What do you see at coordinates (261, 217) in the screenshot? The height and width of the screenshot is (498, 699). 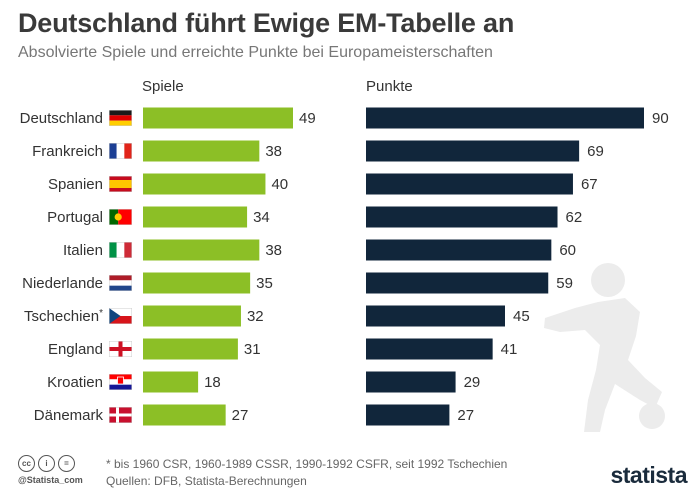 I see `spiele-value-label: 34` at bounding box center [261, 217].